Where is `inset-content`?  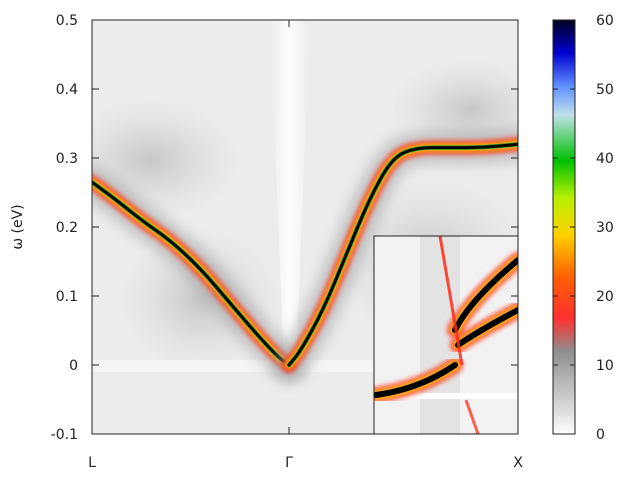
inset-content is located at coordinates (446, 335).